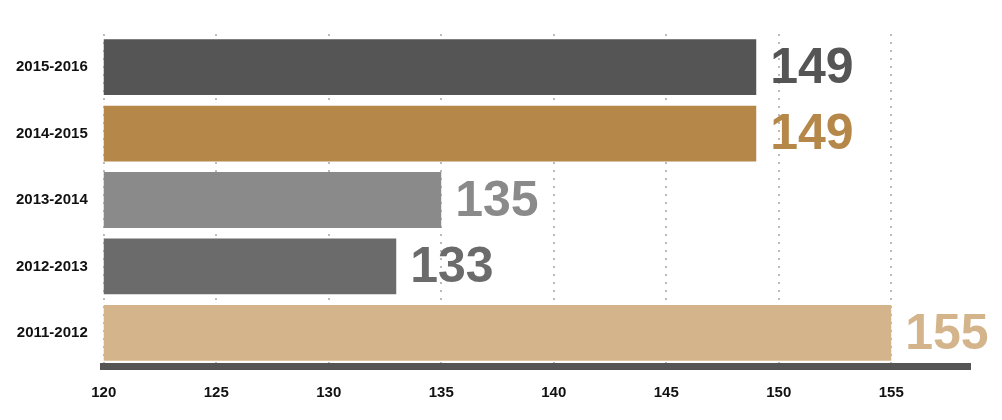 The width and height of the screenshot is (1002, 420). Describe the element at coordinates (779, 392) in the screenshot. I see `x-tick-label: 150` at that location.